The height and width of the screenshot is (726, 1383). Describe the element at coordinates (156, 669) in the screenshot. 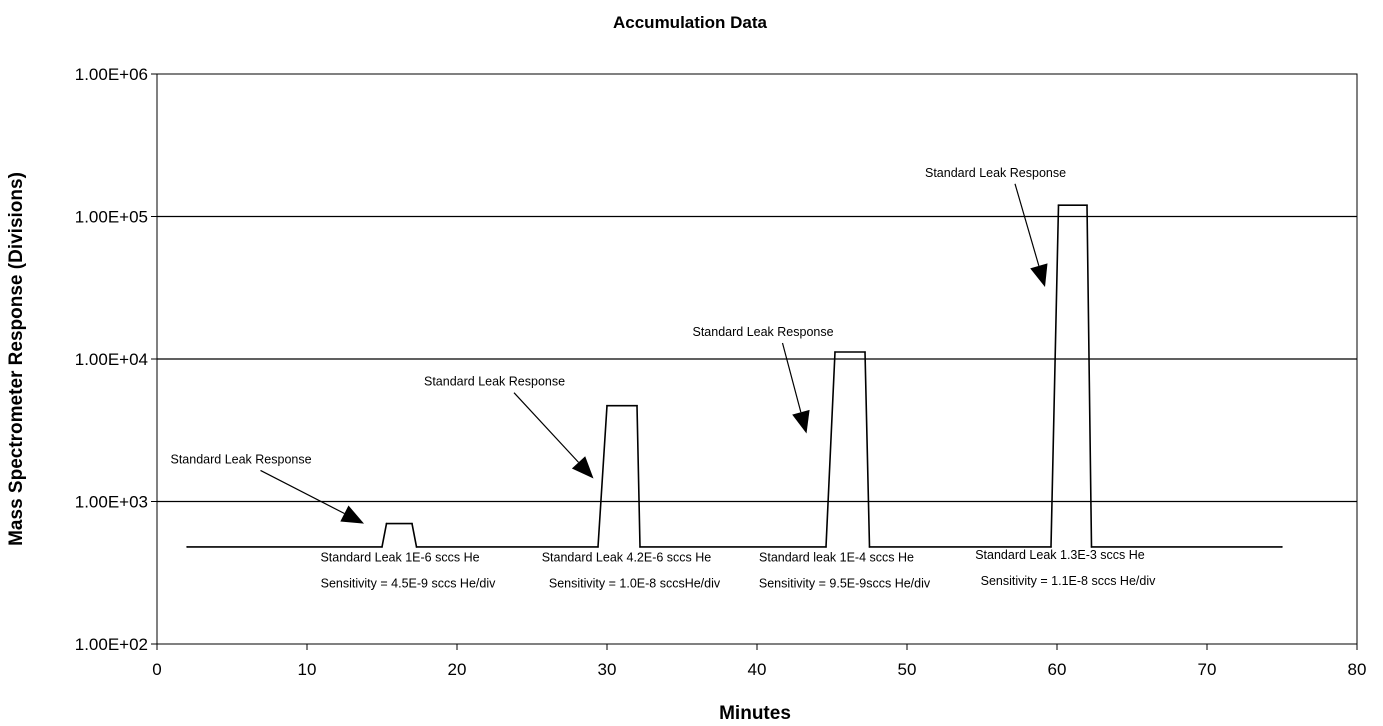

I see `x-tick-label: 0` at that location.